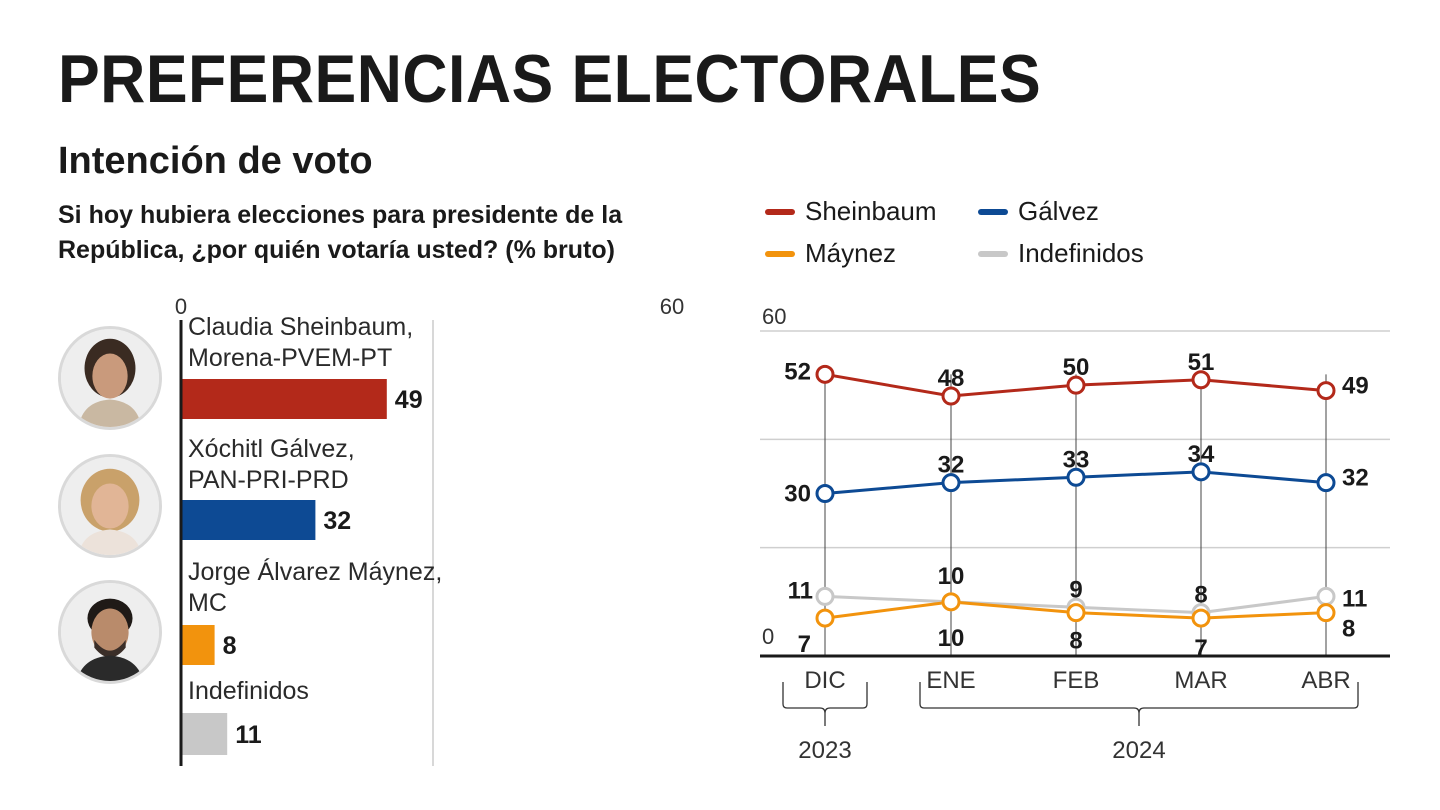 The height and width of the screenshot is (810, 1440). What do you see at coordinates (230, 646) in the screenshot?
I see `bar-value-label: 8` at bounding box center [230, 646].